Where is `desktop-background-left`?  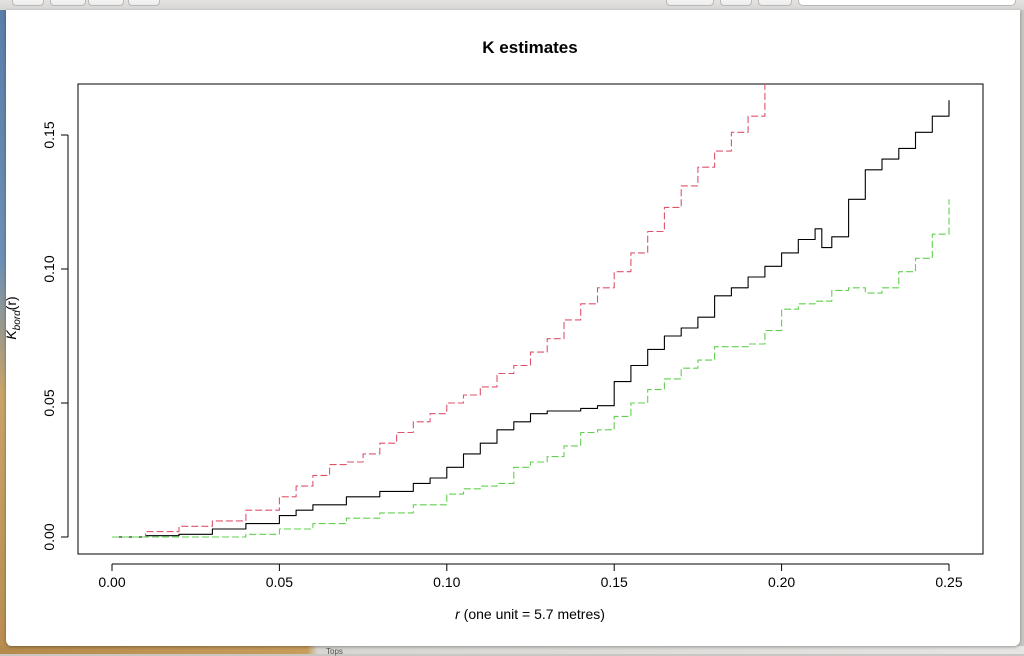 desktop-background-left is located at coordinates (4, 327).